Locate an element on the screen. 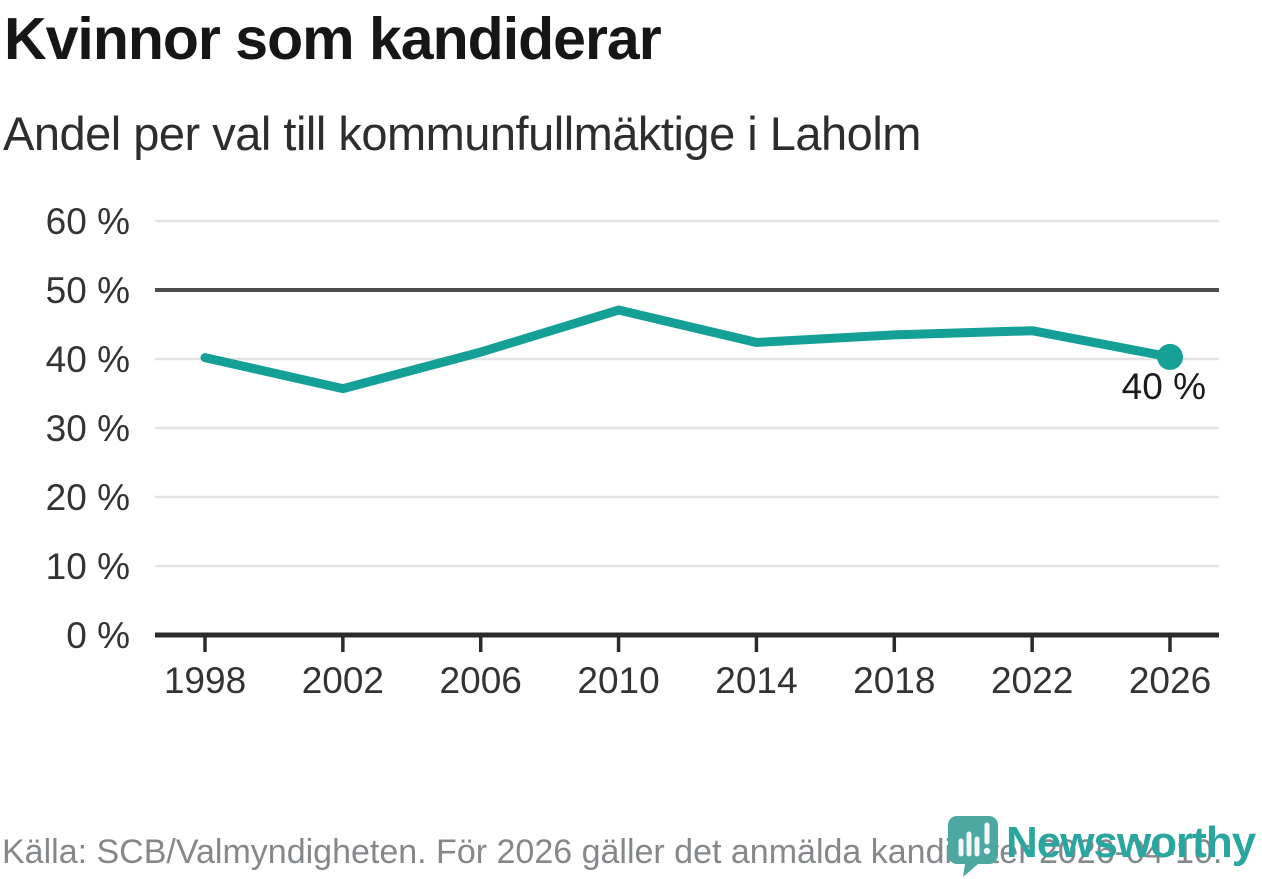  data-line is located at coordinates (687, 349).